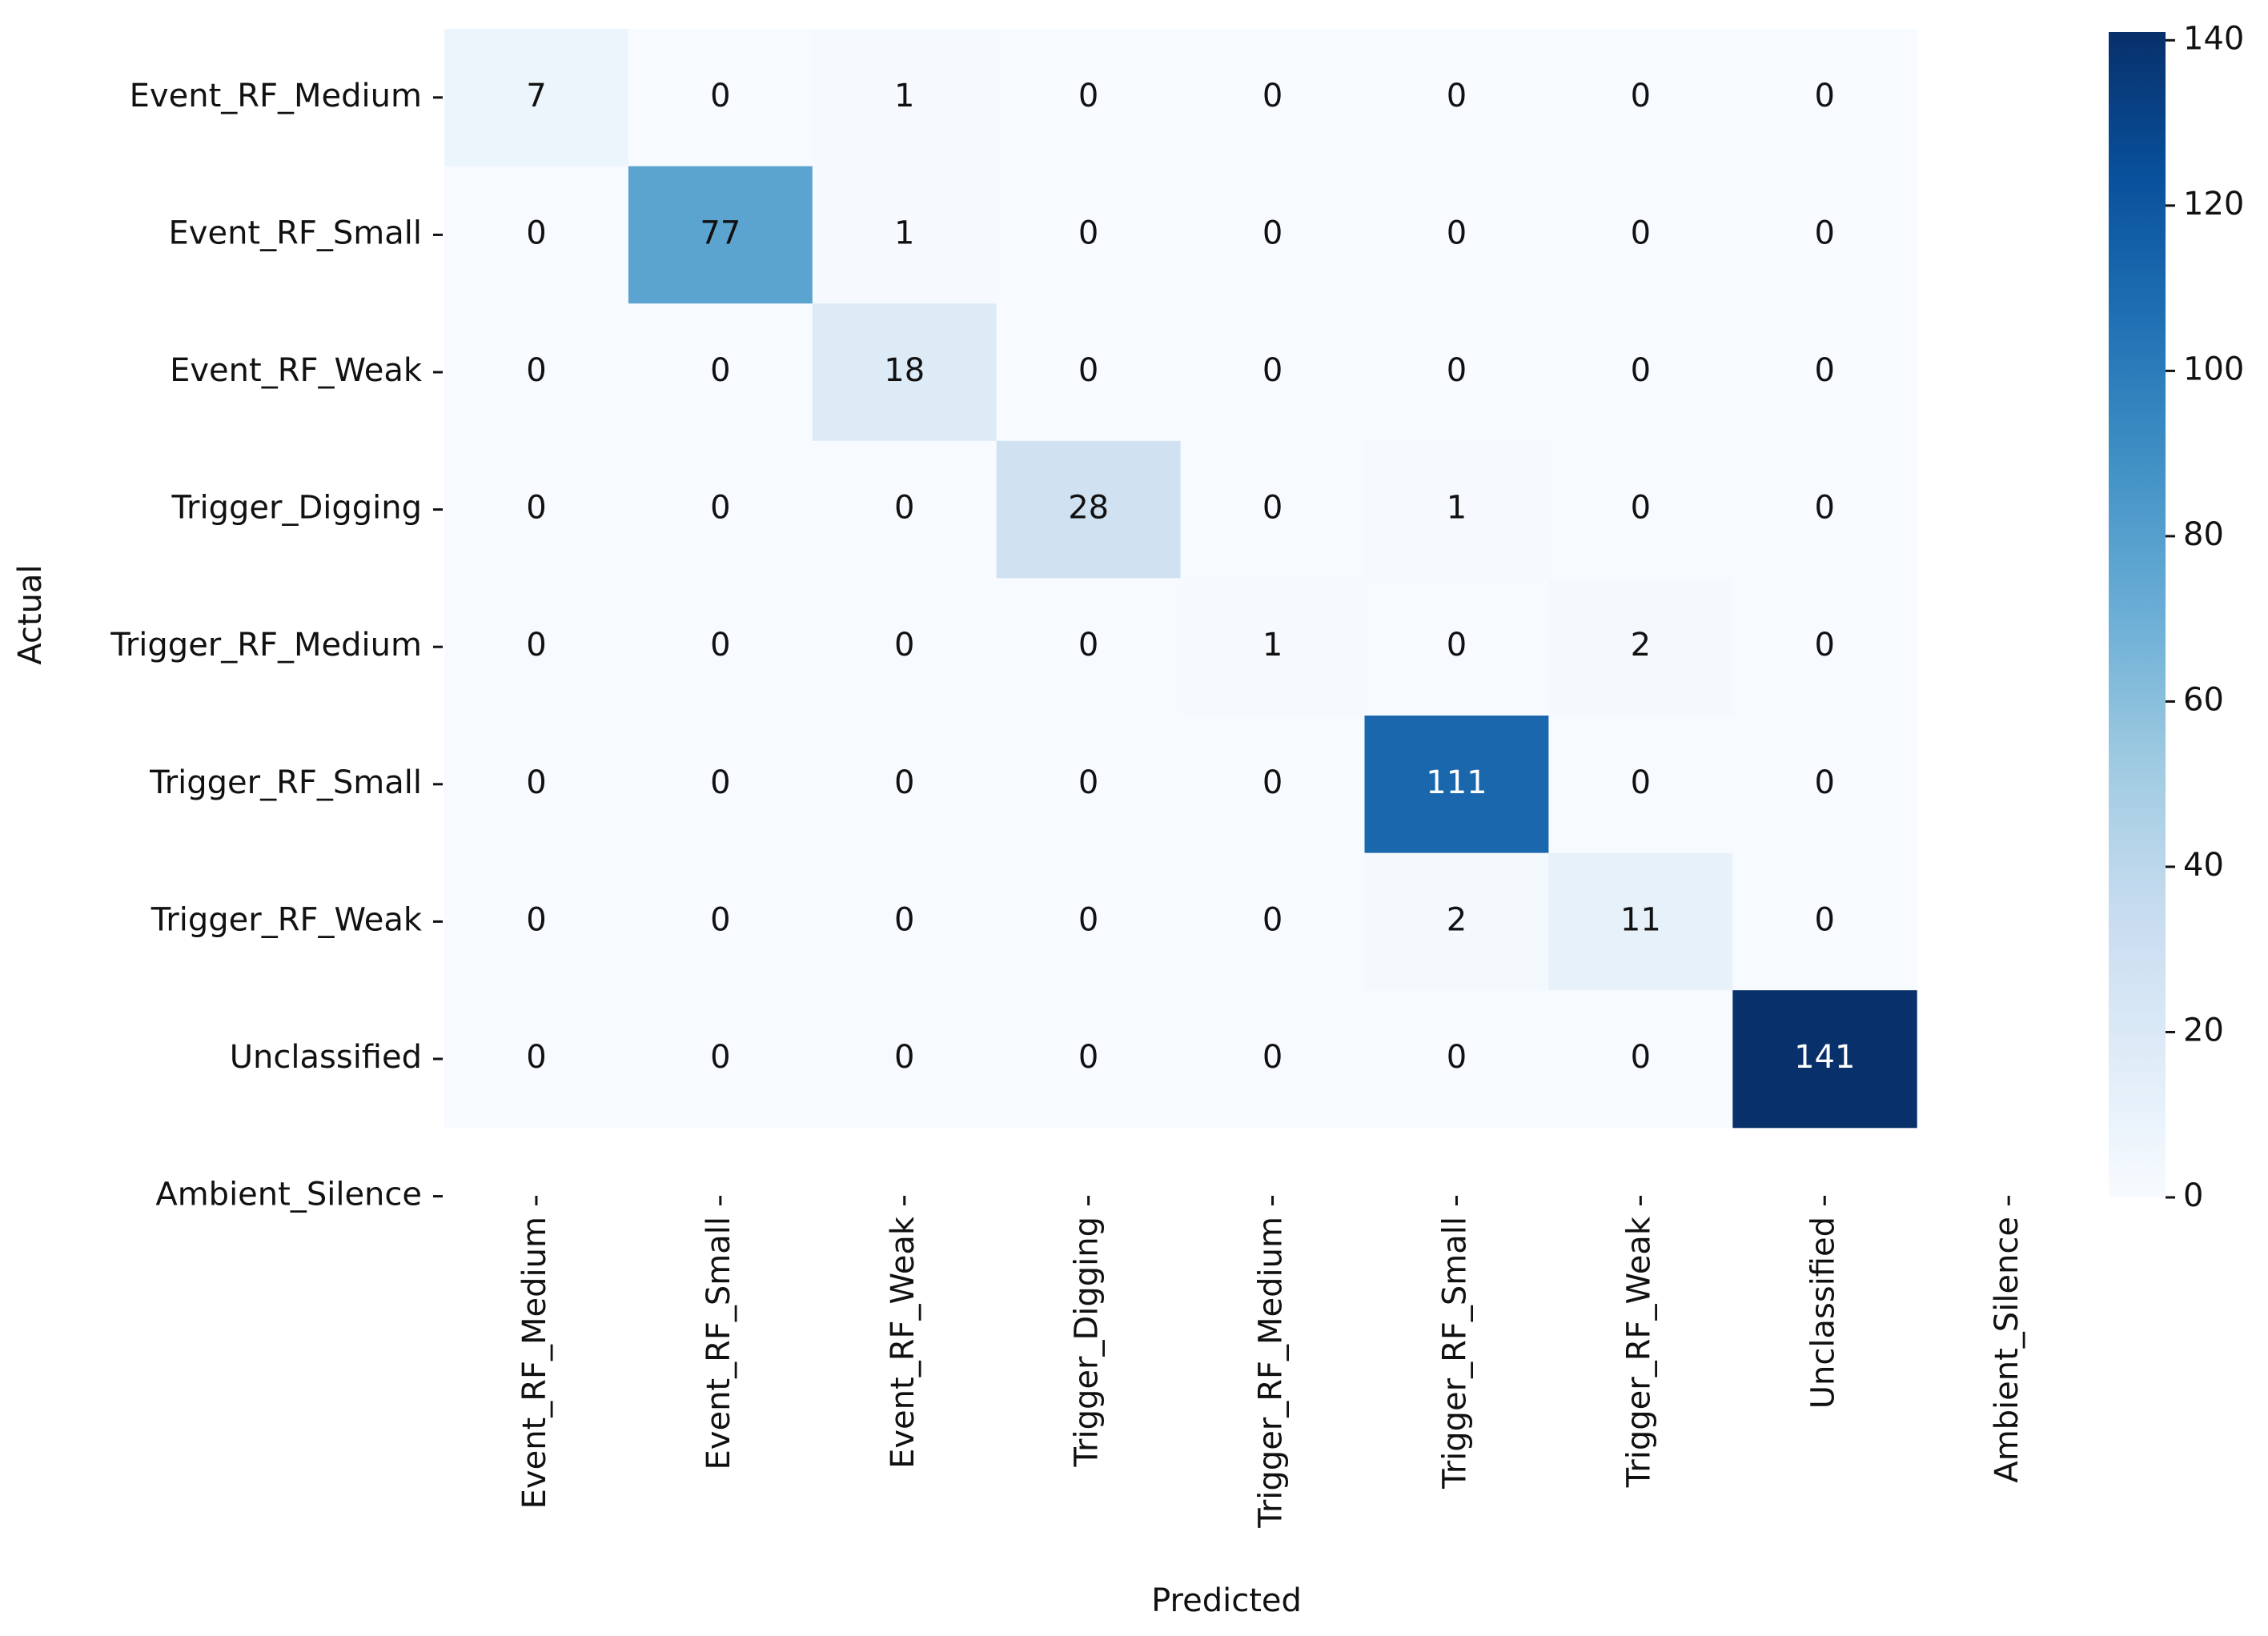 The image size is (2268, 1636). What do you see at coordinates (287, 919) in the screenshot?
I see `y-tick-label: Trigger_RF_Weak` at bounding box center [287, 919].